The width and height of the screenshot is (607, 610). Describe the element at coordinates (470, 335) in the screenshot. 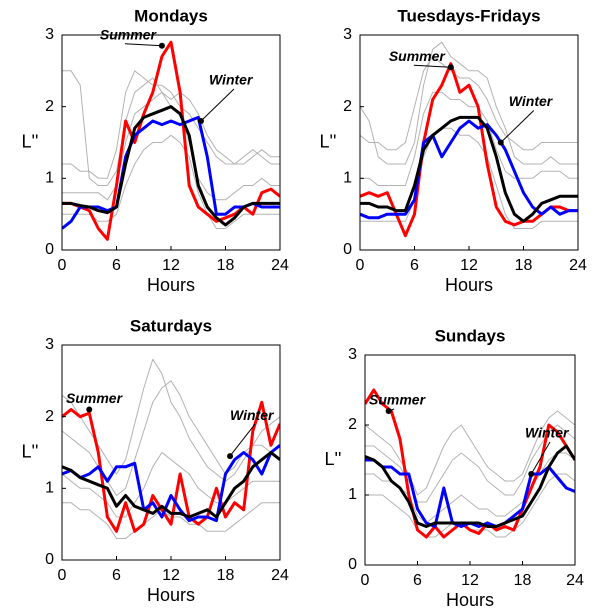

I see `chart-title: Sundays` at that location.